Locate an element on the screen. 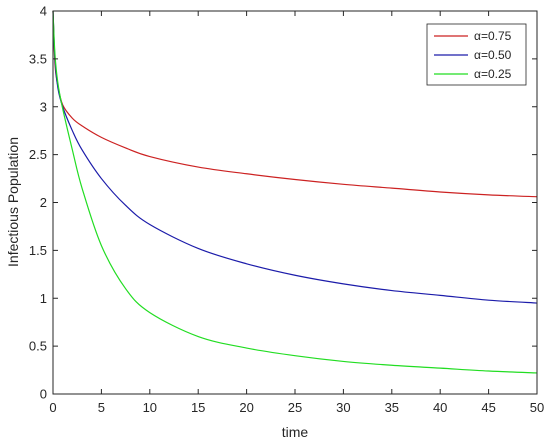 The height and width of the screenshot is (443, 550). x-tick-label: 15 is located at coordinates (198, 407).